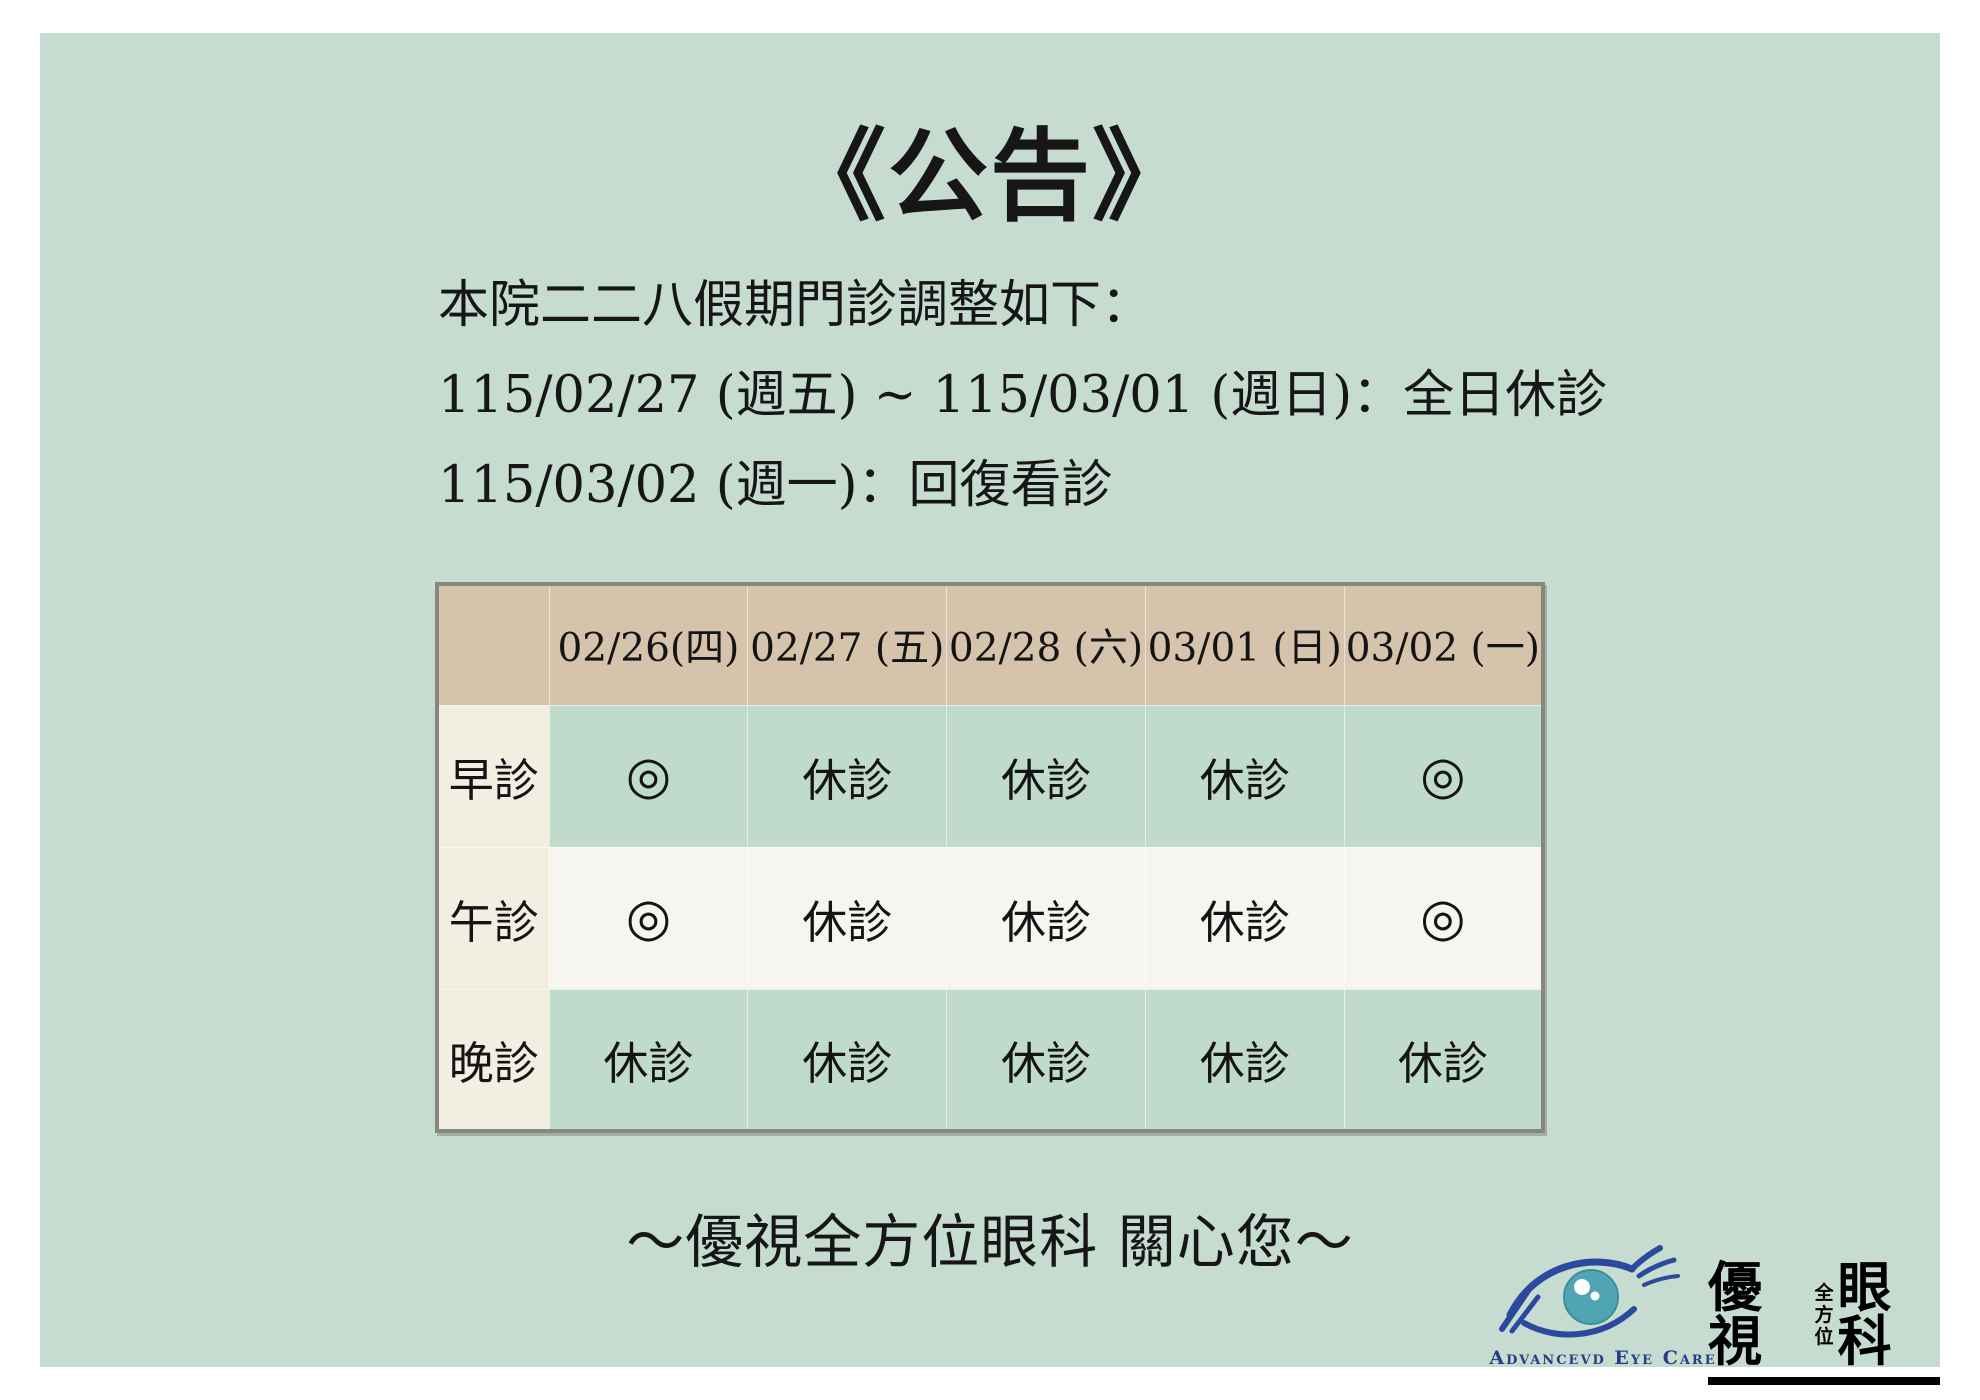 The height and width of the screenshot is (1400, 1980). Describe the element at coordinates (1735, 1314) in the screenshot. I see `clinic-cjk-primary: 優視` at that location.